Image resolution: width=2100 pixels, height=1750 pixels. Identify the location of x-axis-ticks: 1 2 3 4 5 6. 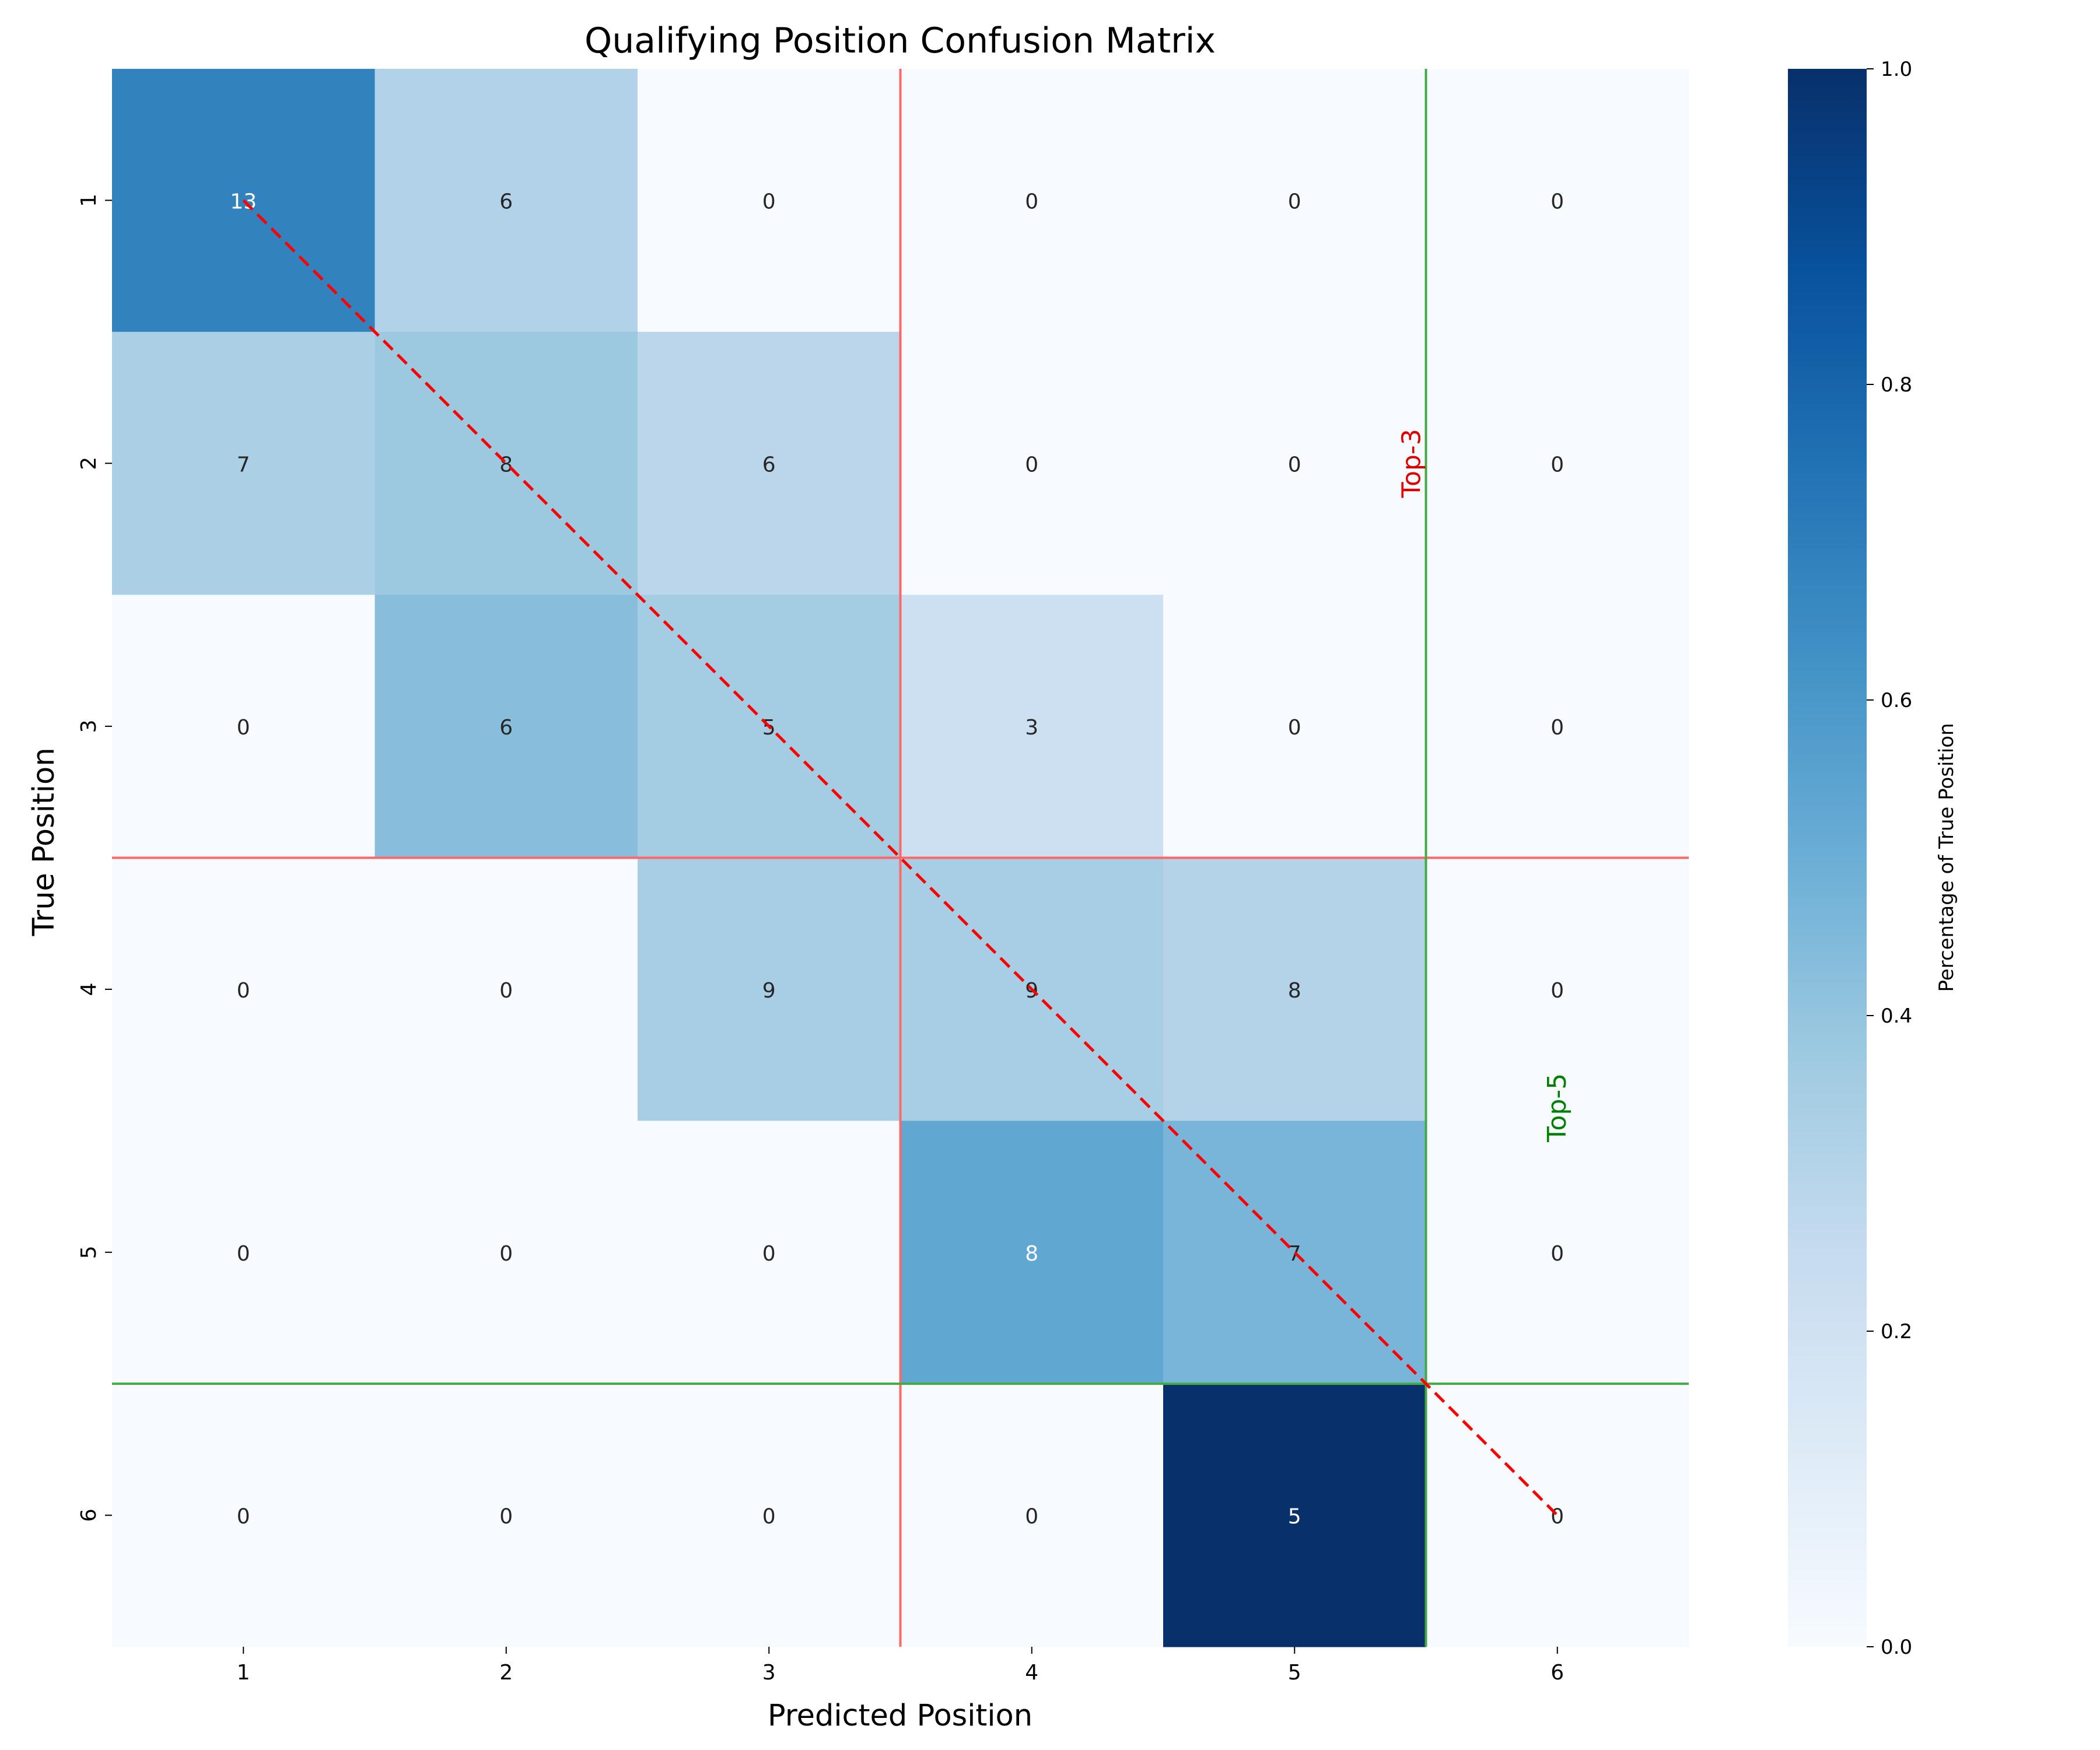
(900, 1666).